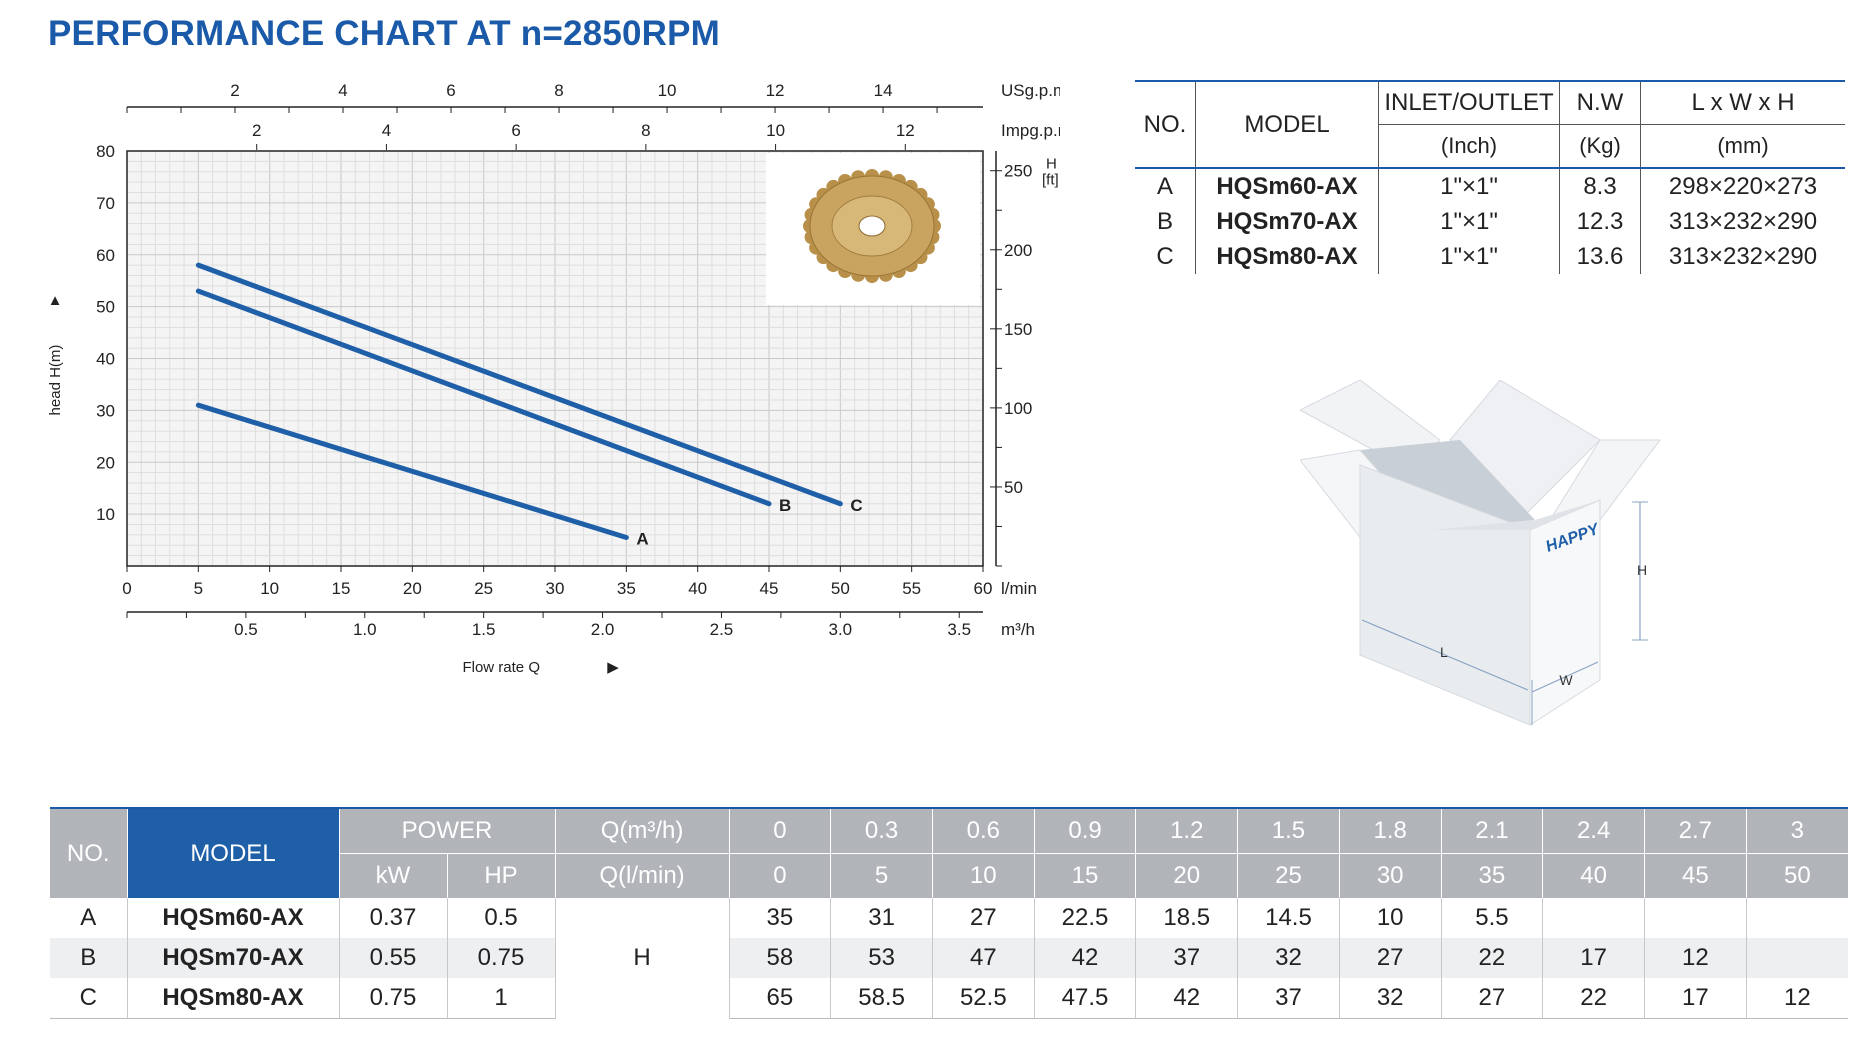 The height and width of the screenshot is (1044, 1866). What do you see at coordinates (1593, 830) in the screenshot?
I see `perf-q-m3h-cell: 2.4` at bounding box center [1593, 830].